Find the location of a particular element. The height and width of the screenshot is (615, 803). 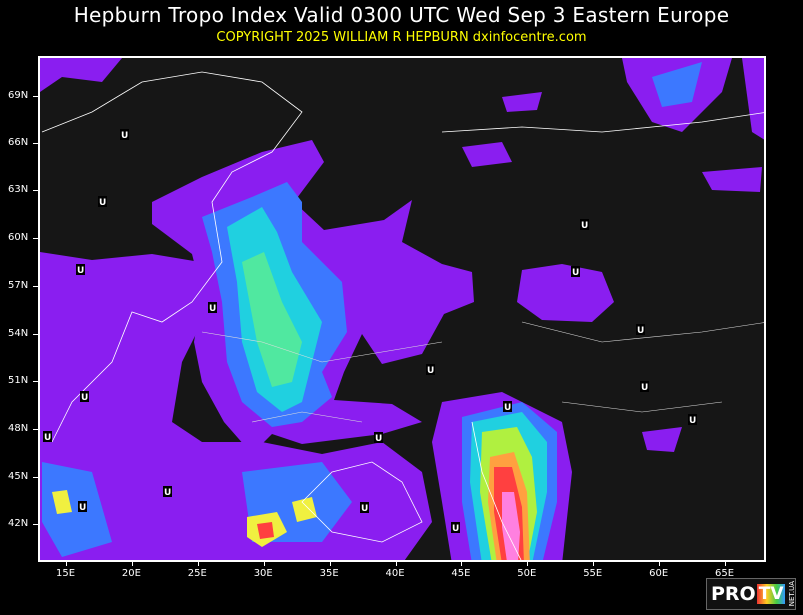

longitude-label: 55E is located at coordinates (593, 573).